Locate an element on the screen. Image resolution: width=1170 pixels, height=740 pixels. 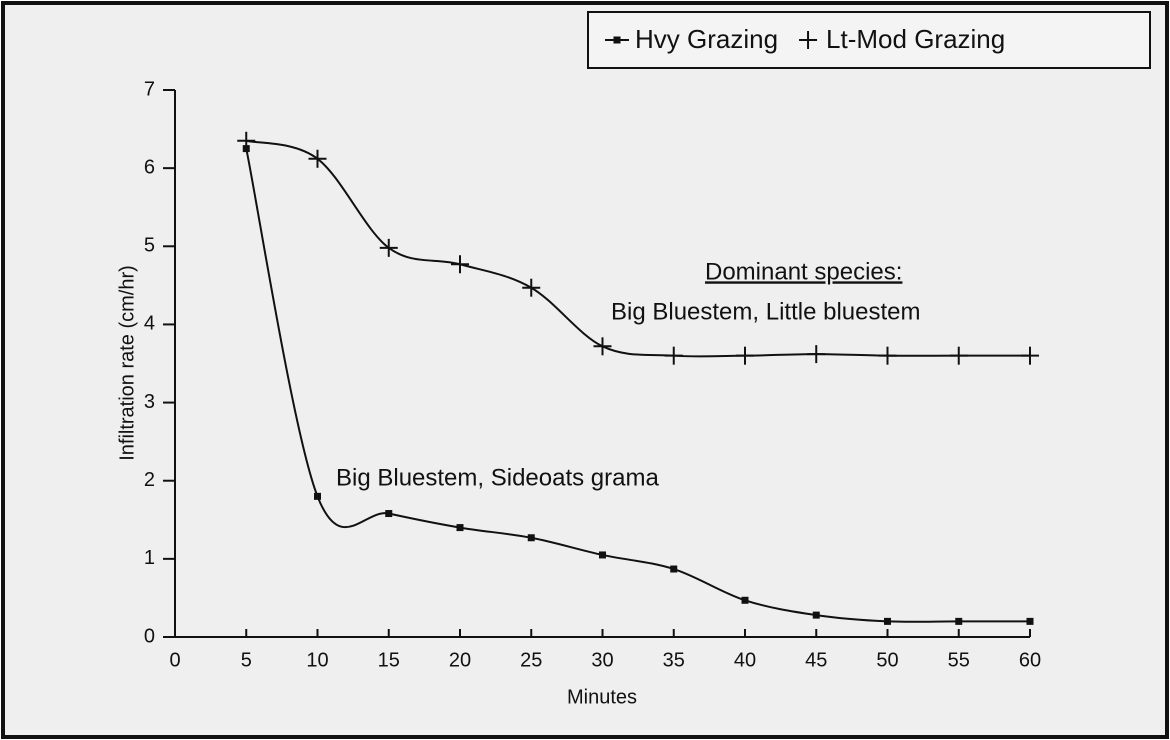
y-tick-label: 3 is located at coordinates (149, 402).